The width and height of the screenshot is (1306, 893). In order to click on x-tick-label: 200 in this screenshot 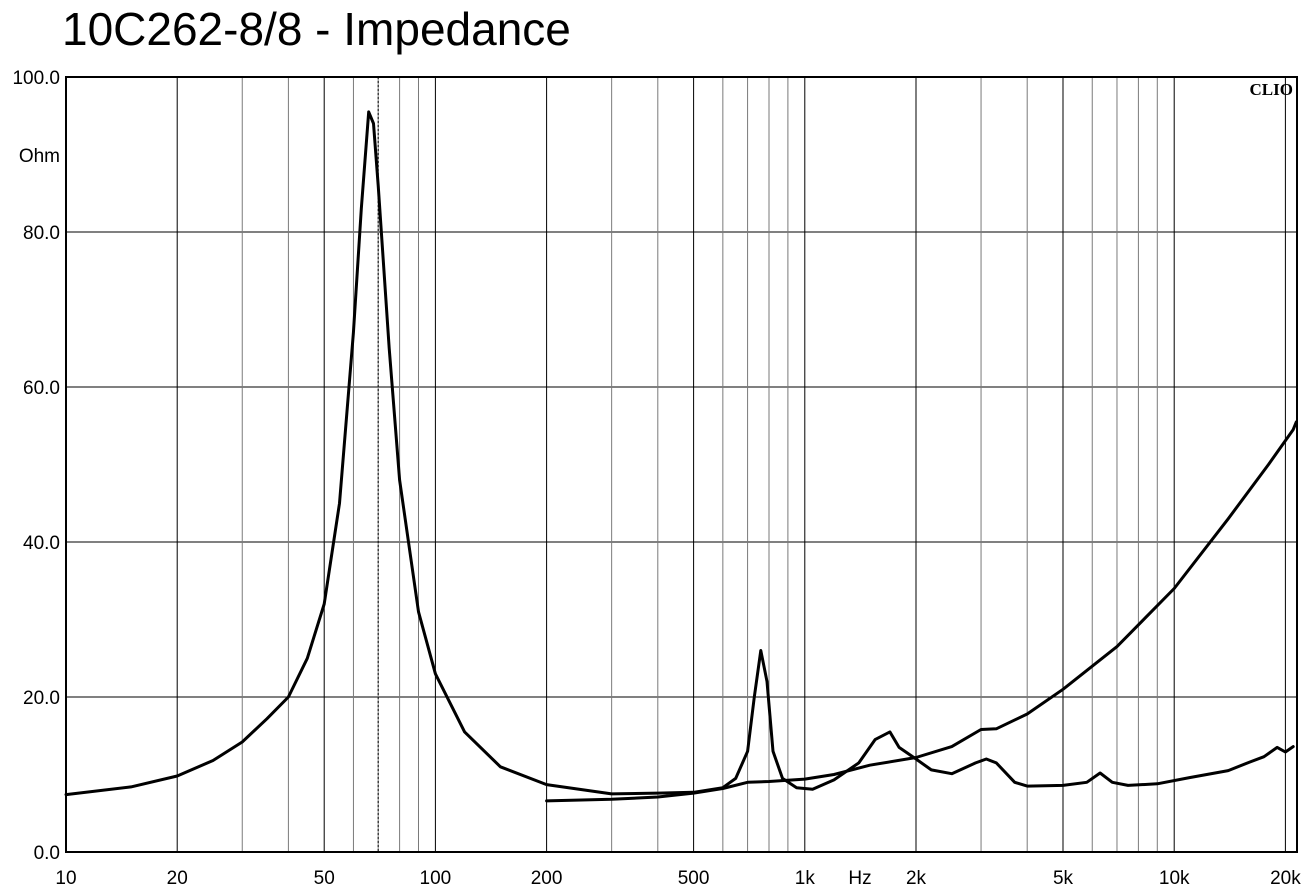, I will do `click(547, 878)`.